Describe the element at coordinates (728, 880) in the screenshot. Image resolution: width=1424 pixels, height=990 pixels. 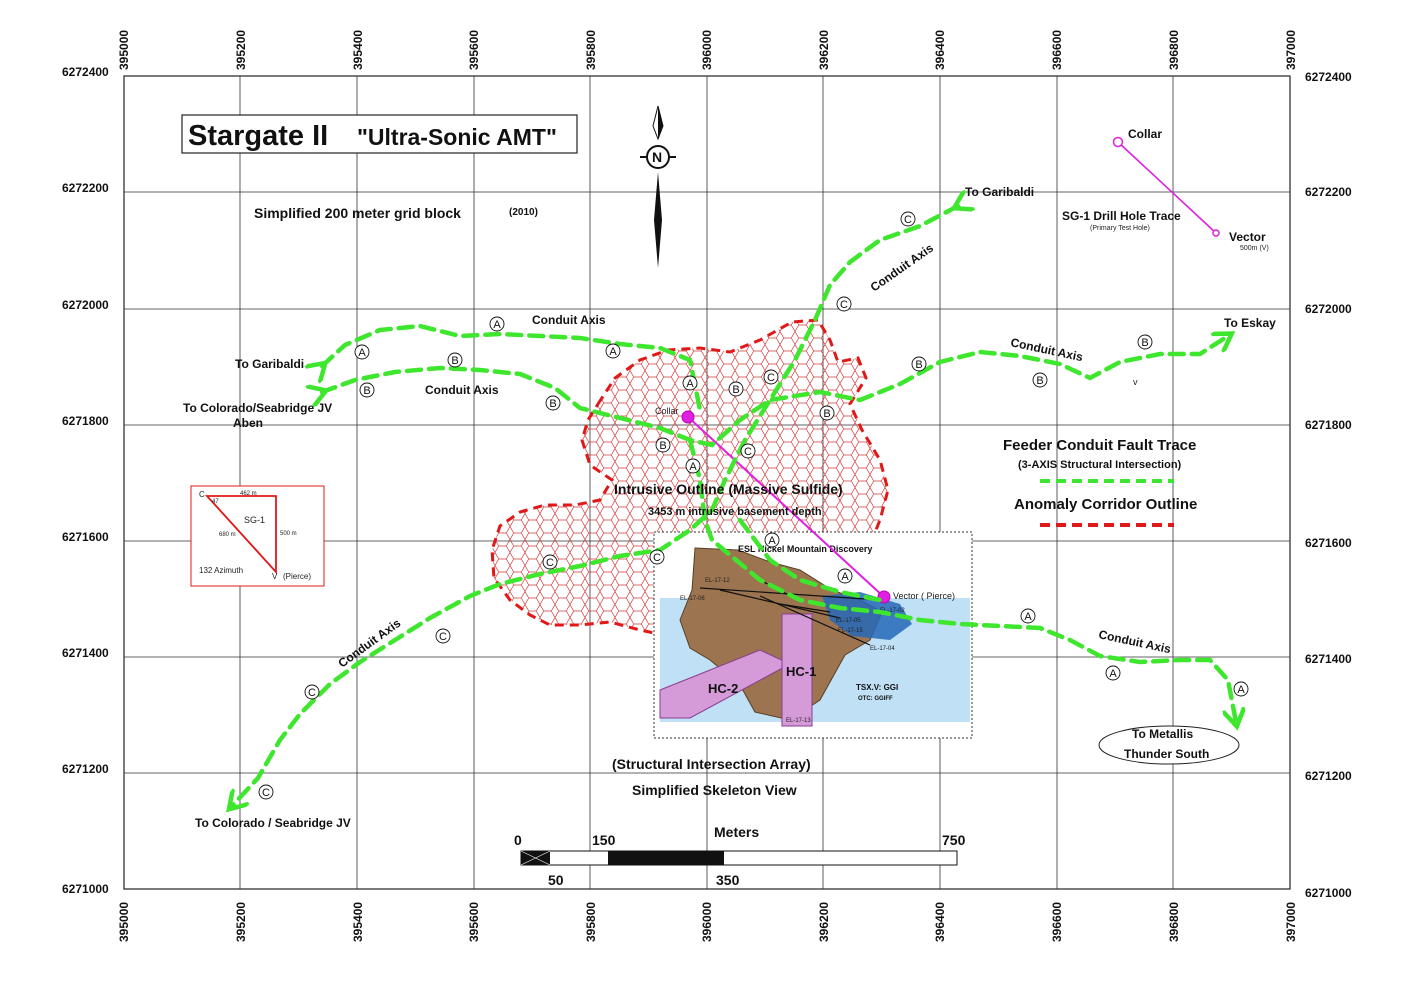
I see `scale-t350: 350` at that location.